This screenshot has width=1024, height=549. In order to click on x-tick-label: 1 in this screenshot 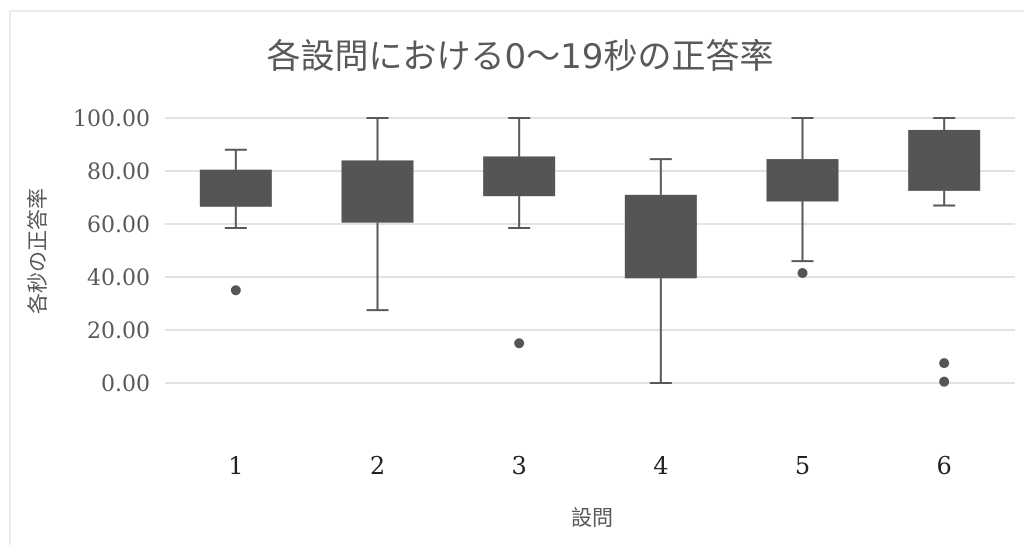, I will do `click(235, 466)`.